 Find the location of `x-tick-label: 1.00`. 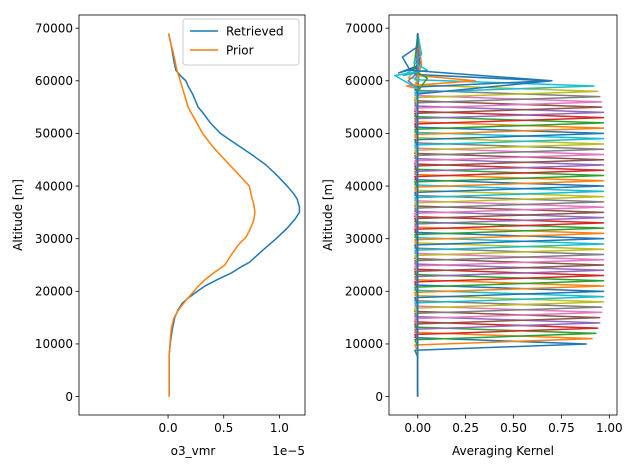

x-tick-label: 1.00 is located at coordinates (609, 428).